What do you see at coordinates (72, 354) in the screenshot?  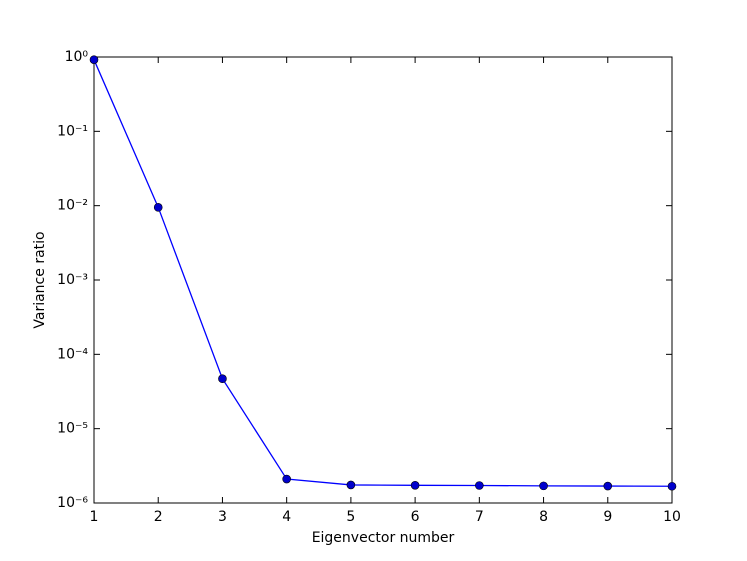 I see `y-tick-label: 10⁻⁴` at bounding box center [72, 354].